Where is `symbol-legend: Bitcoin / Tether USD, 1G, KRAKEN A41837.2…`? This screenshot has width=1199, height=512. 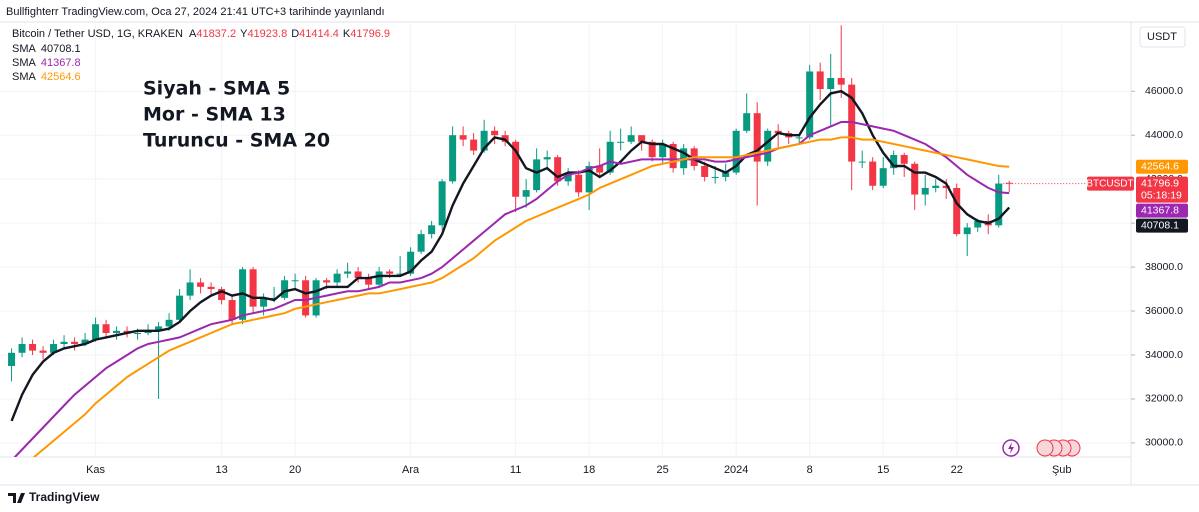 symbol-legend: Bitcoin / Tether USD, 1G, KRAKEN A41837.2… is located at coordinates (201, 34).